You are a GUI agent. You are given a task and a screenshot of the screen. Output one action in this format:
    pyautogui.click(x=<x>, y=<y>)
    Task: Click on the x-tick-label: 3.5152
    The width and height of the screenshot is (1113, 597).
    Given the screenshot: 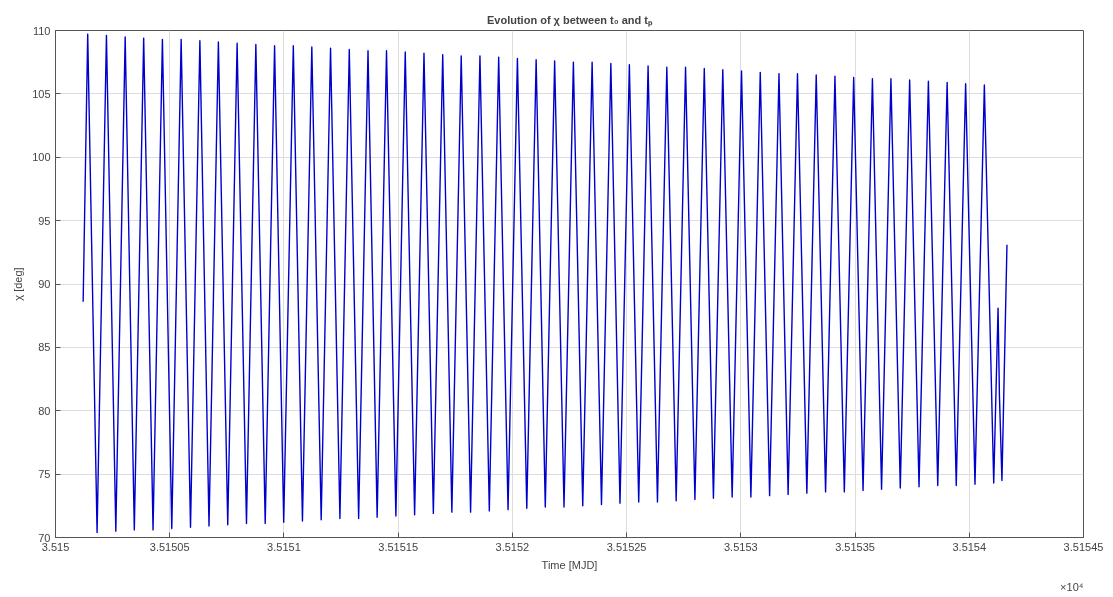 What is the action you would take?
    pyautogui.click(x=512, y=546)
    